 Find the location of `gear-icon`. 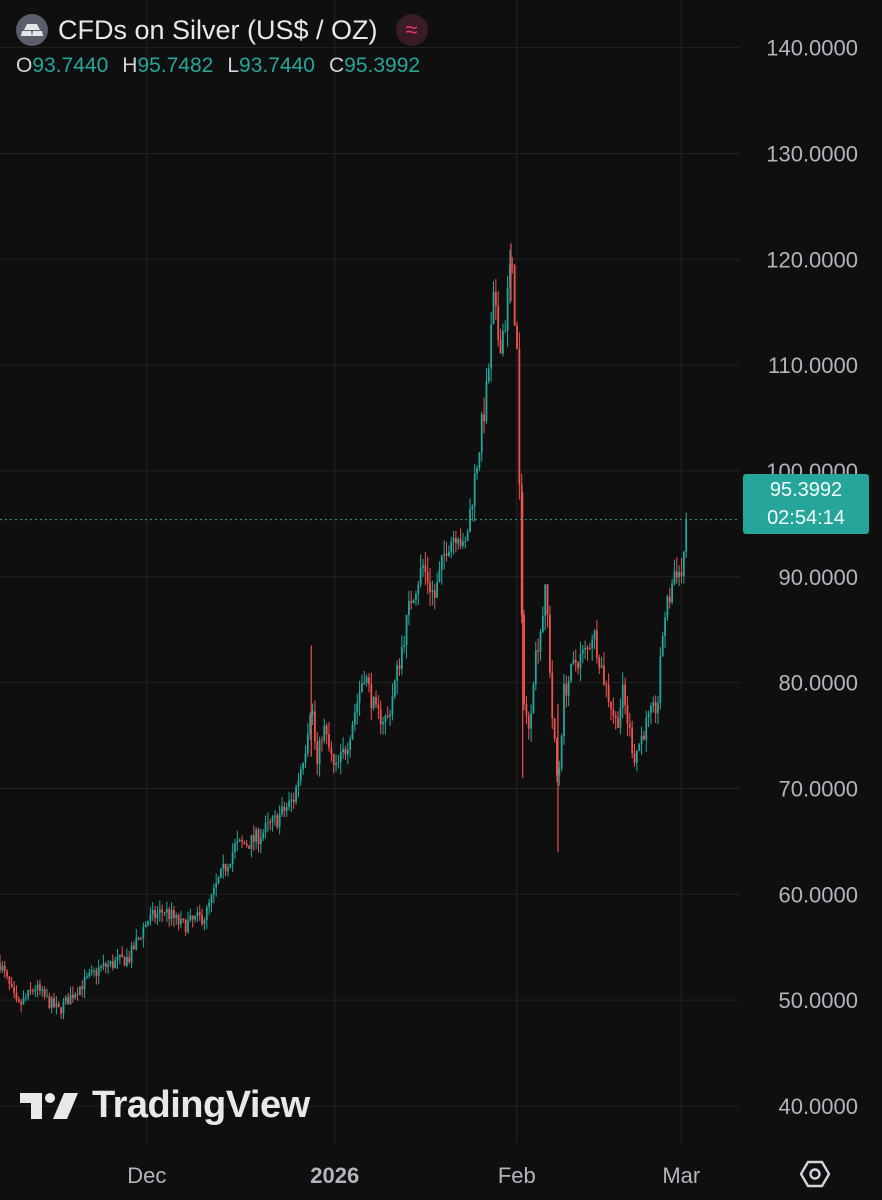

gear-icon is located at coordinates (815, 1174).